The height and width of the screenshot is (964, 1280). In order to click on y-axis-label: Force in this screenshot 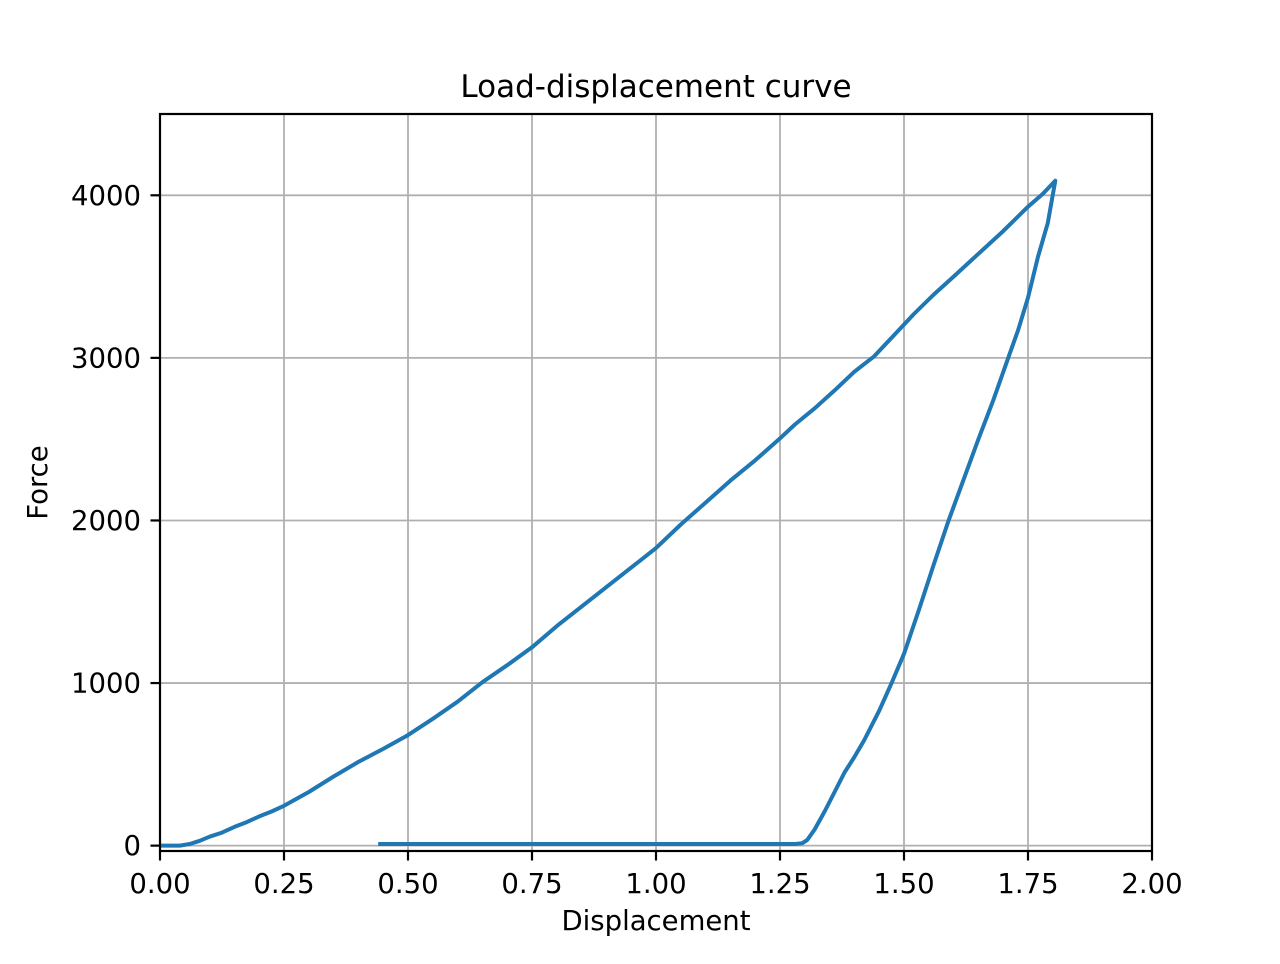, I will do `click(38, 482)`.